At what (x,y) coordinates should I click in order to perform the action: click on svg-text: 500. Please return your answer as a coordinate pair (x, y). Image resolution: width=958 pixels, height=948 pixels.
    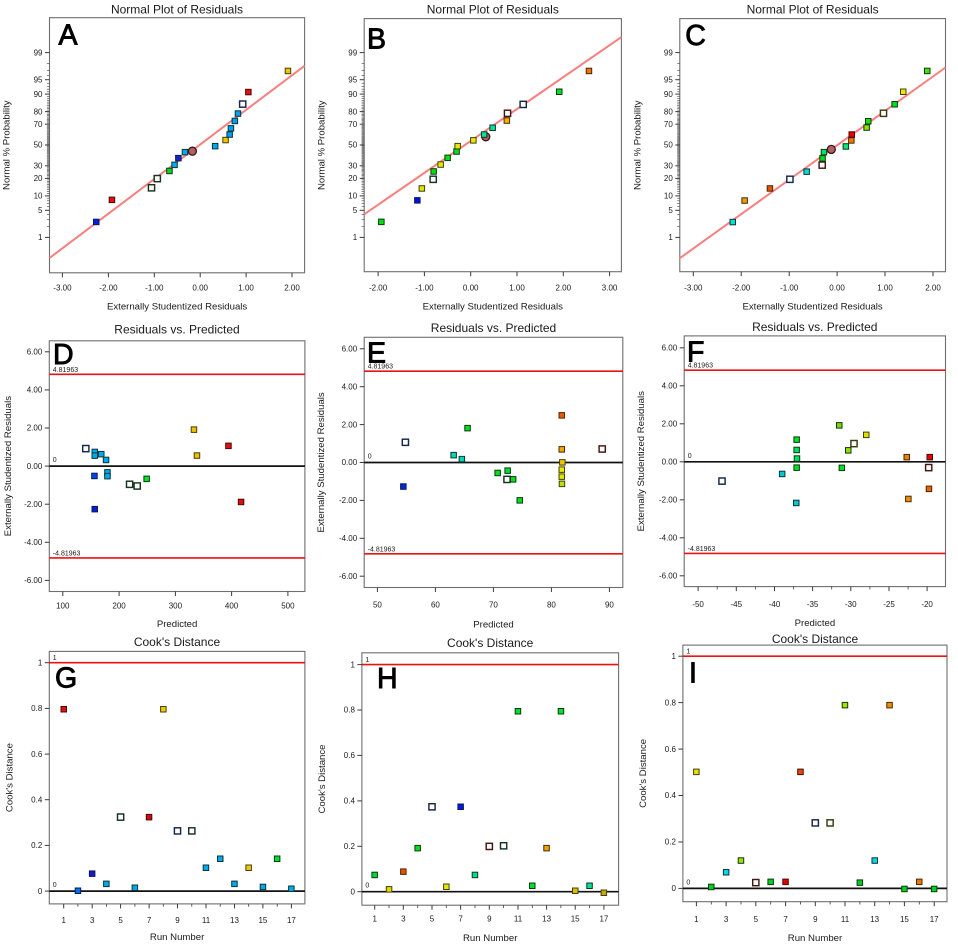
    Looking at the image, I should click on (288, 606).